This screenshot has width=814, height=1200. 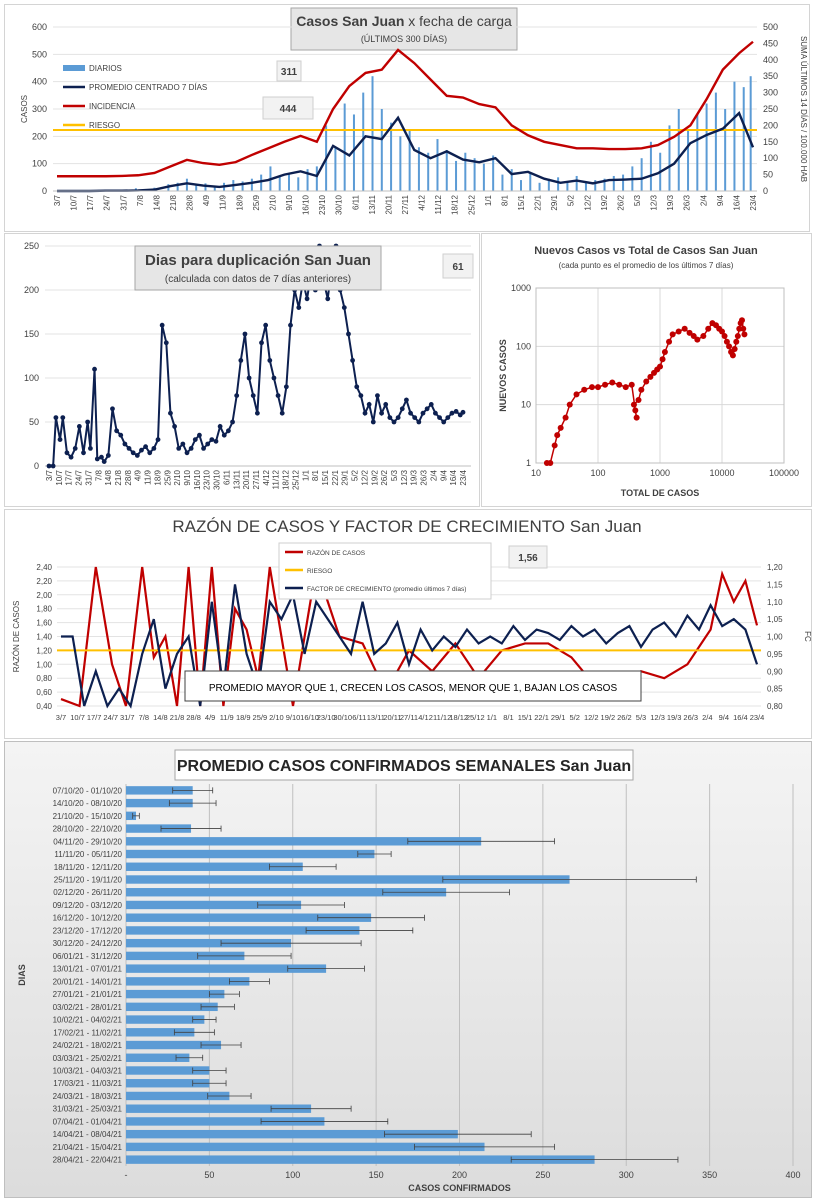 I want to click on x-tick-label: 5/3, so click(x=394, y=475).